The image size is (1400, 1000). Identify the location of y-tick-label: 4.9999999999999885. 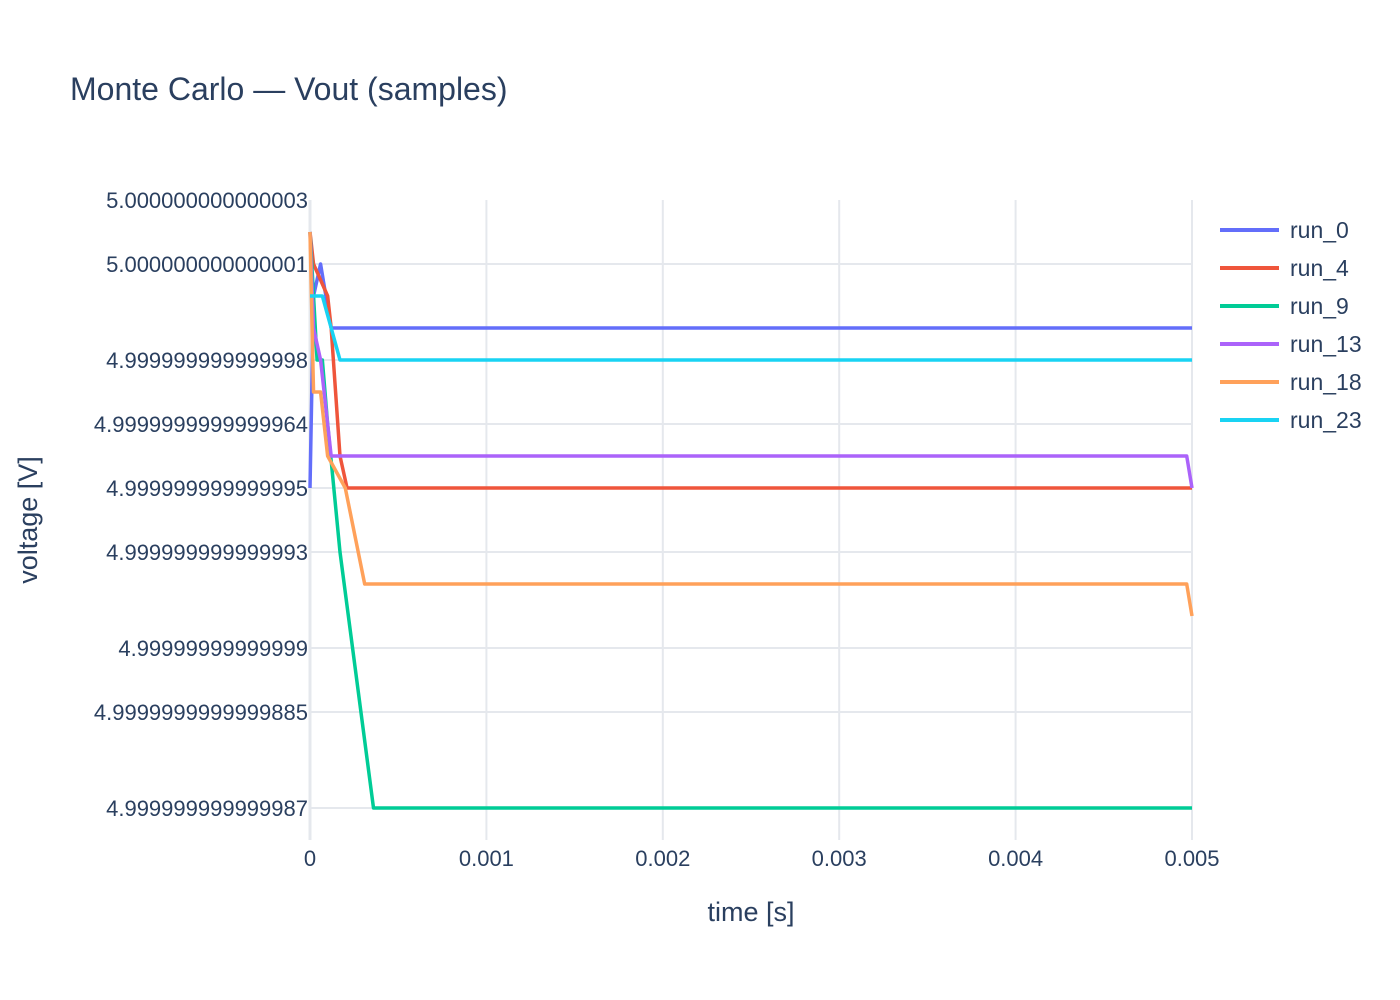
(201, 712).